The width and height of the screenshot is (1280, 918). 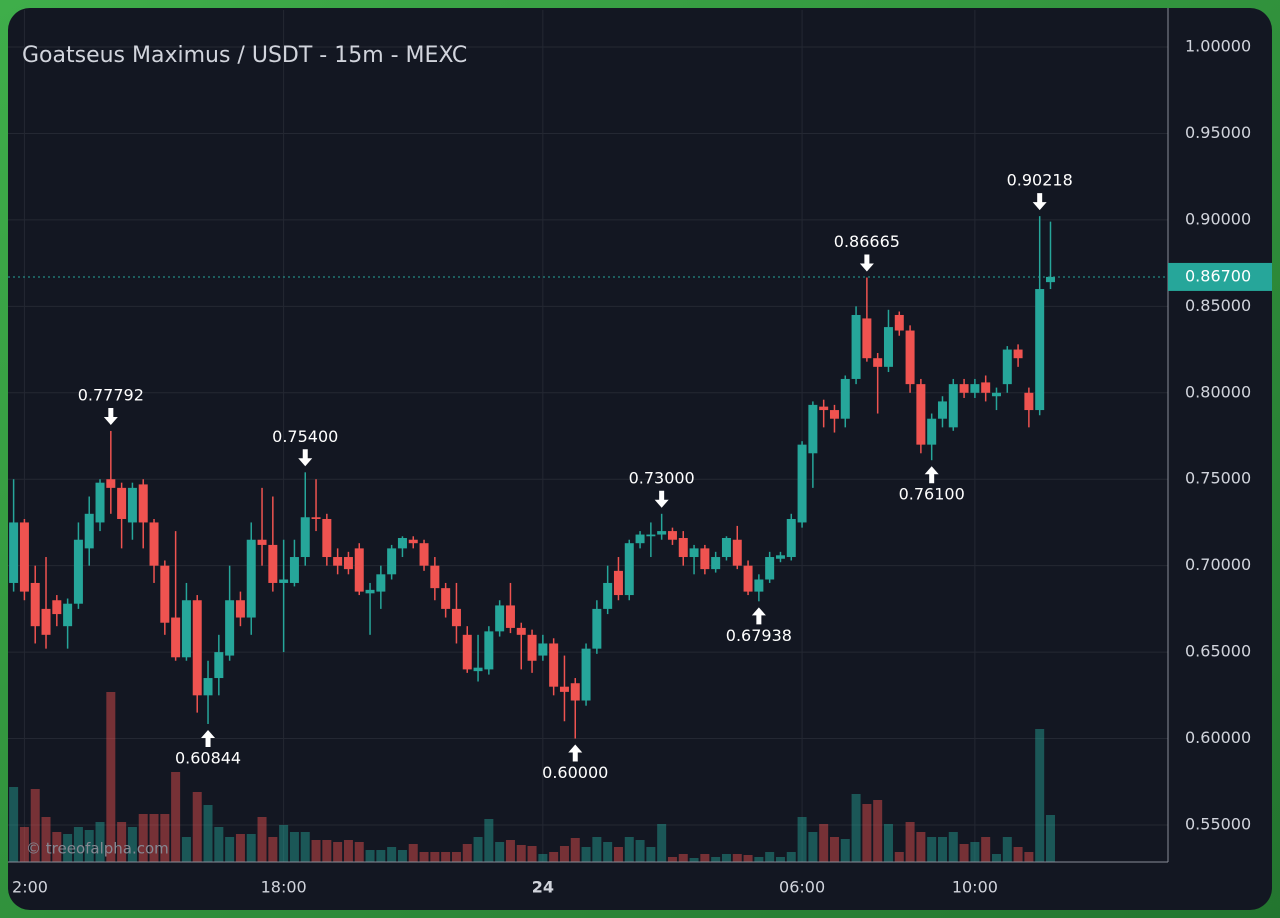 I want to click on y-tick-label: 0.70000, so click(x=1218, y=564).